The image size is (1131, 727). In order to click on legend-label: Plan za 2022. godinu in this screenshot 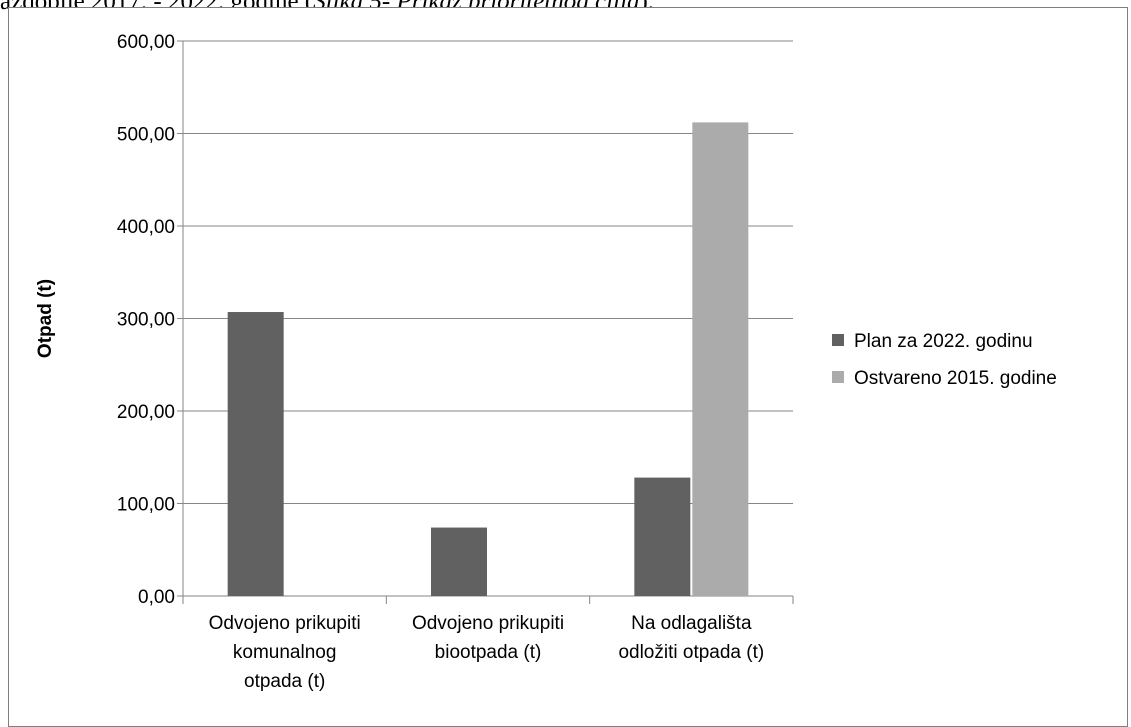, I will do `click(943, 341)`.